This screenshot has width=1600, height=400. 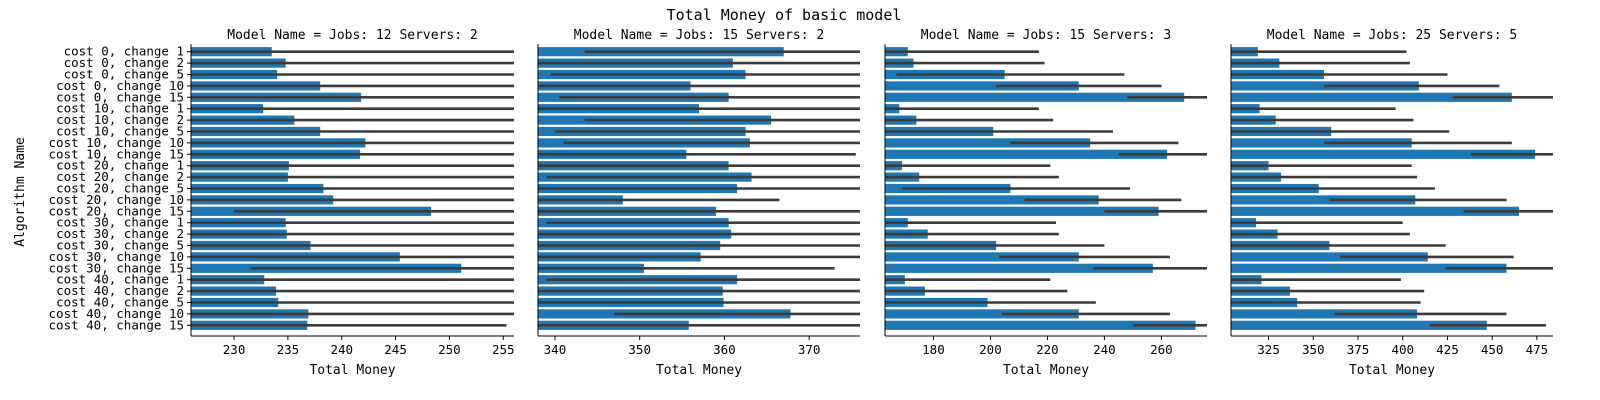 I want to click on x-tick-label: 370, so click(x=809, y=349).